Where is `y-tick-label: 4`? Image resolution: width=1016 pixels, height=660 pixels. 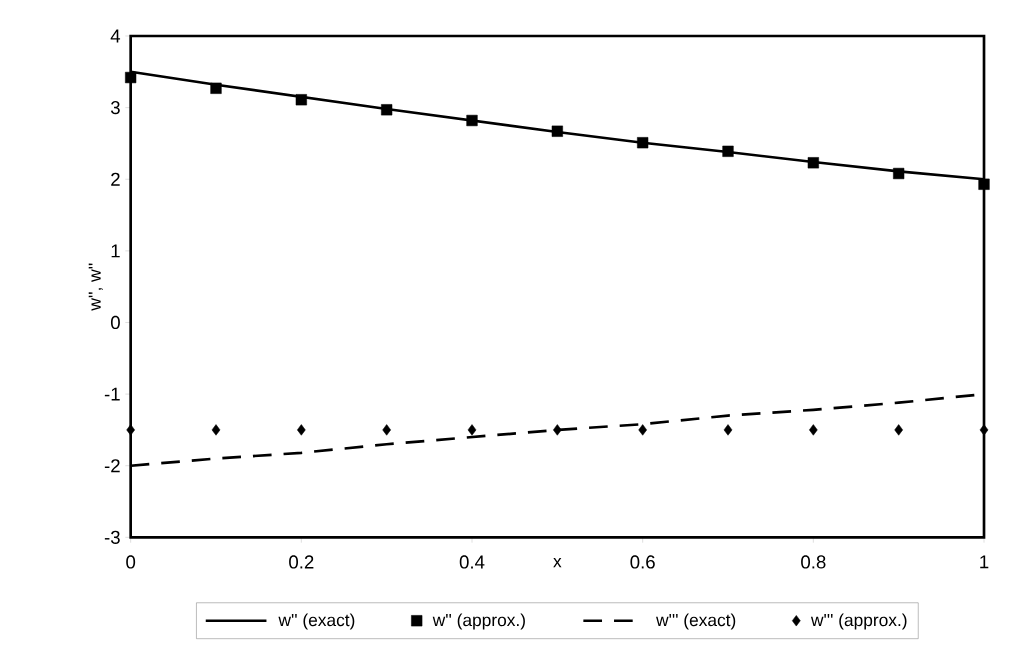 y-tick-label: 4 is located at coordinates (115, 36).